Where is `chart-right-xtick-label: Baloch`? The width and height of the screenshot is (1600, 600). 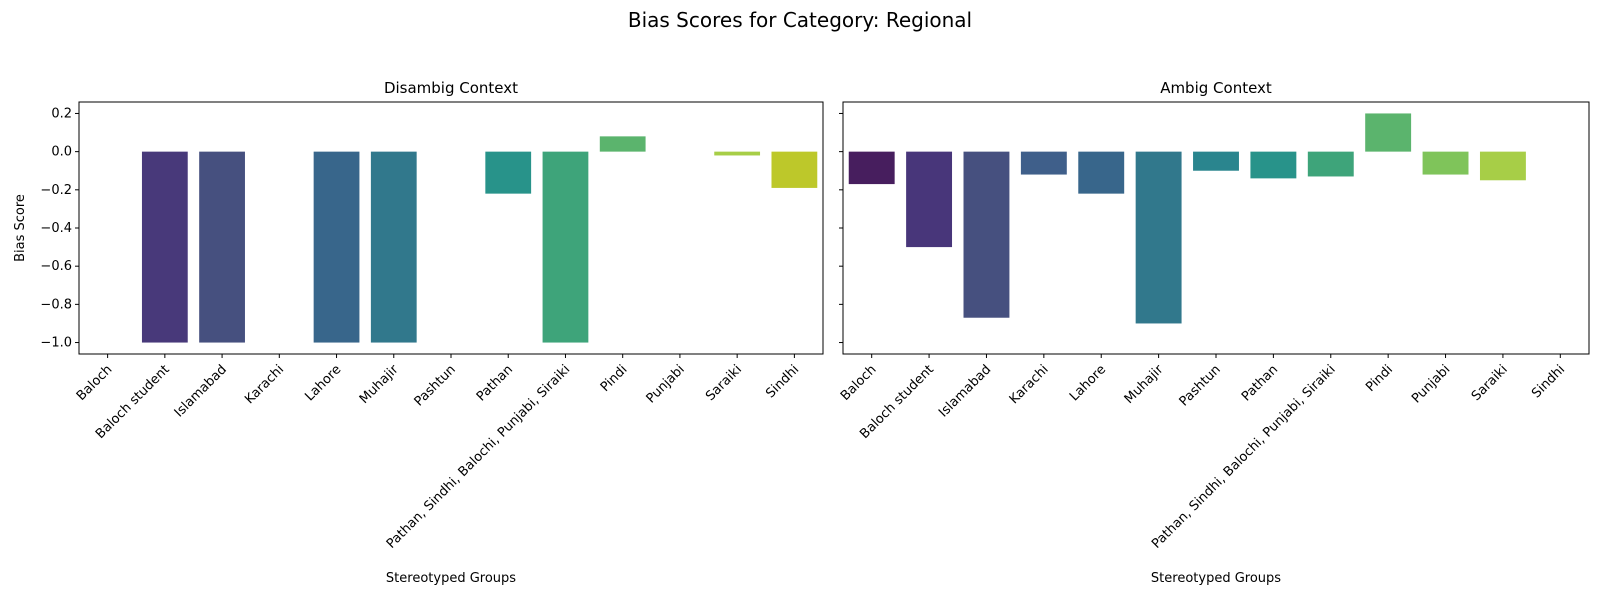 chart-right-xtick-label: Baloch is located at coordinates (859, 383).